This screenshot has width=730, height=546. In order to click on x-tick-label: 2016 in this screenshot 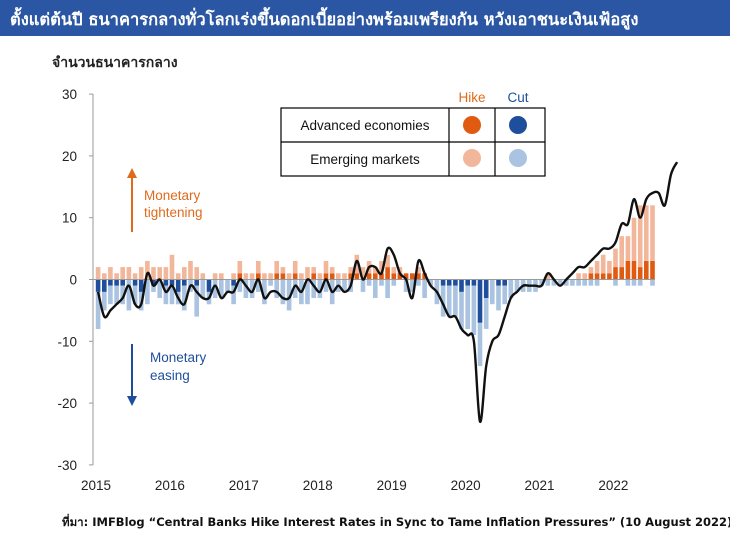, I will do `click(170, 485)`.